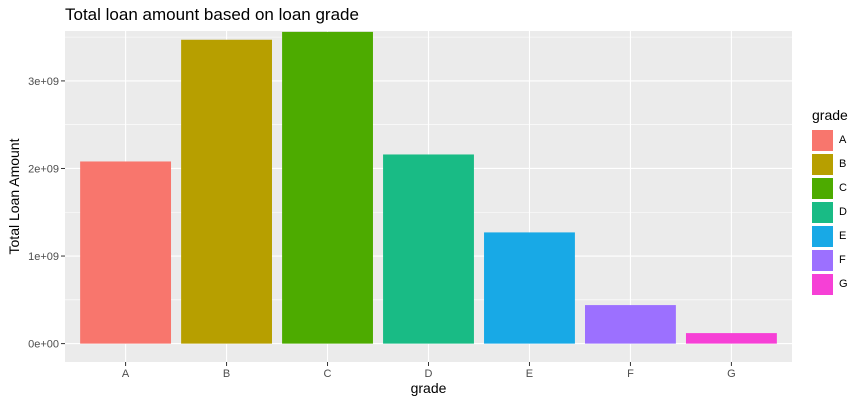  What do you see at coordinates (126, 374) in the screenshot?
I see `x-tick-label: A` at bounding box center [126, 374].